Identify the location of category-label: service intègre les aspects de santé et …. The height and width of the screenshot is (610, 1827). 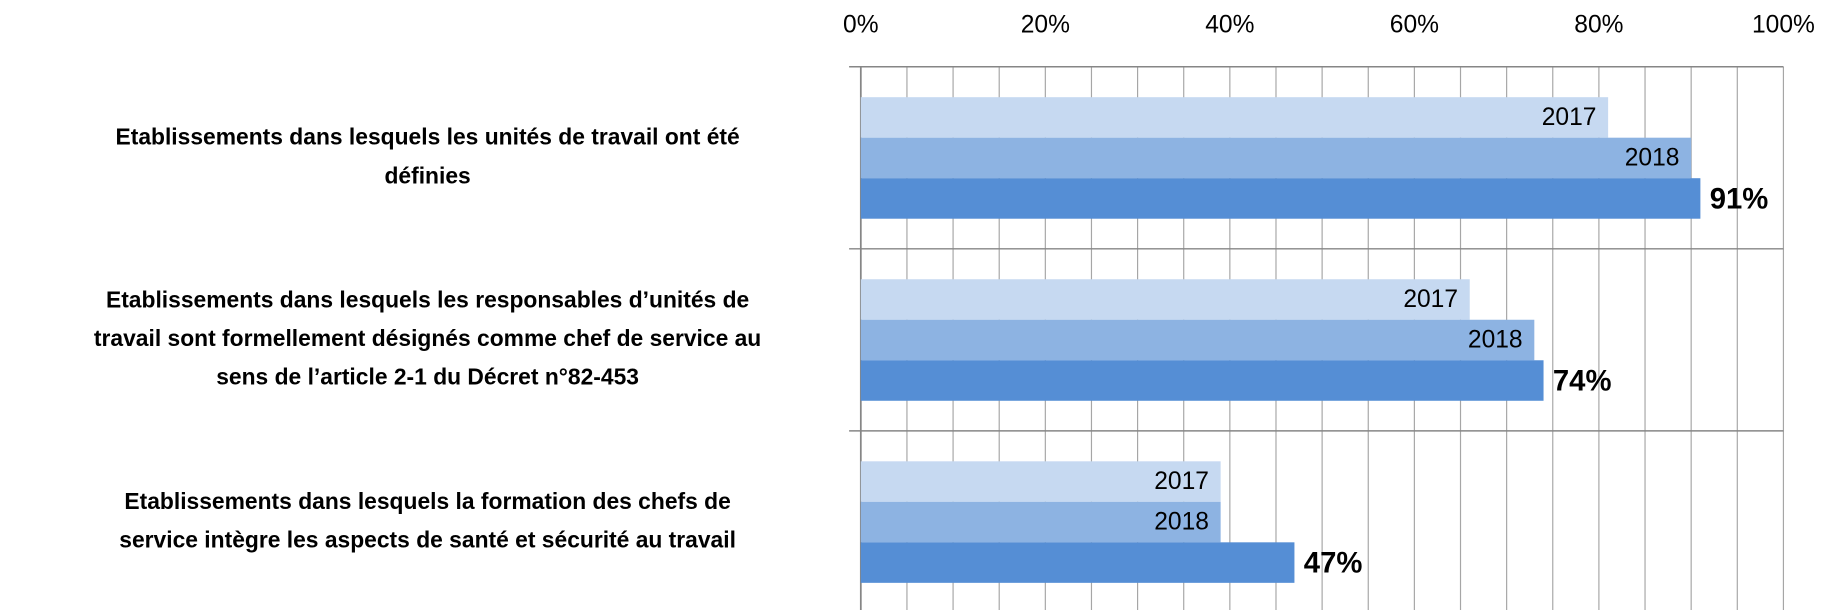
(427, 539).